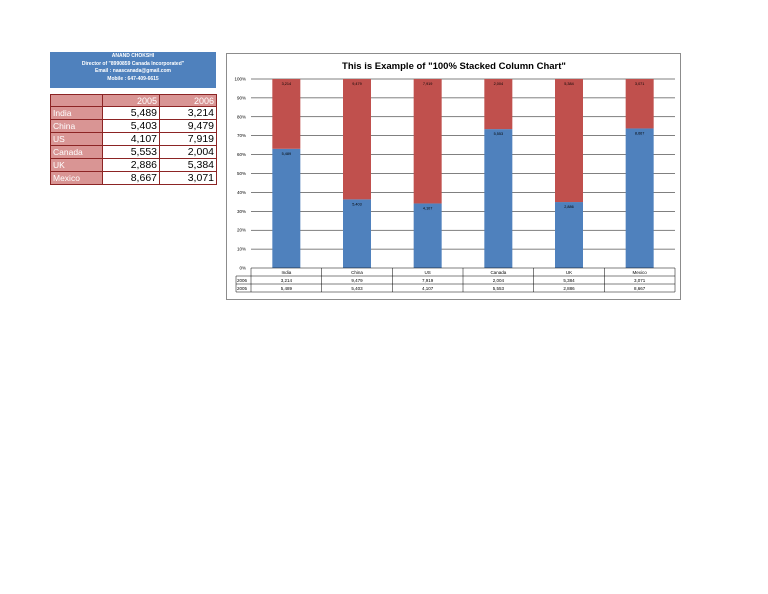 This screenshot has width=768, height=594. What do you see at coordinates (569, 288) in the screenshot?
I see `data-table-value: 2,886` at bounding box center [569, 288].